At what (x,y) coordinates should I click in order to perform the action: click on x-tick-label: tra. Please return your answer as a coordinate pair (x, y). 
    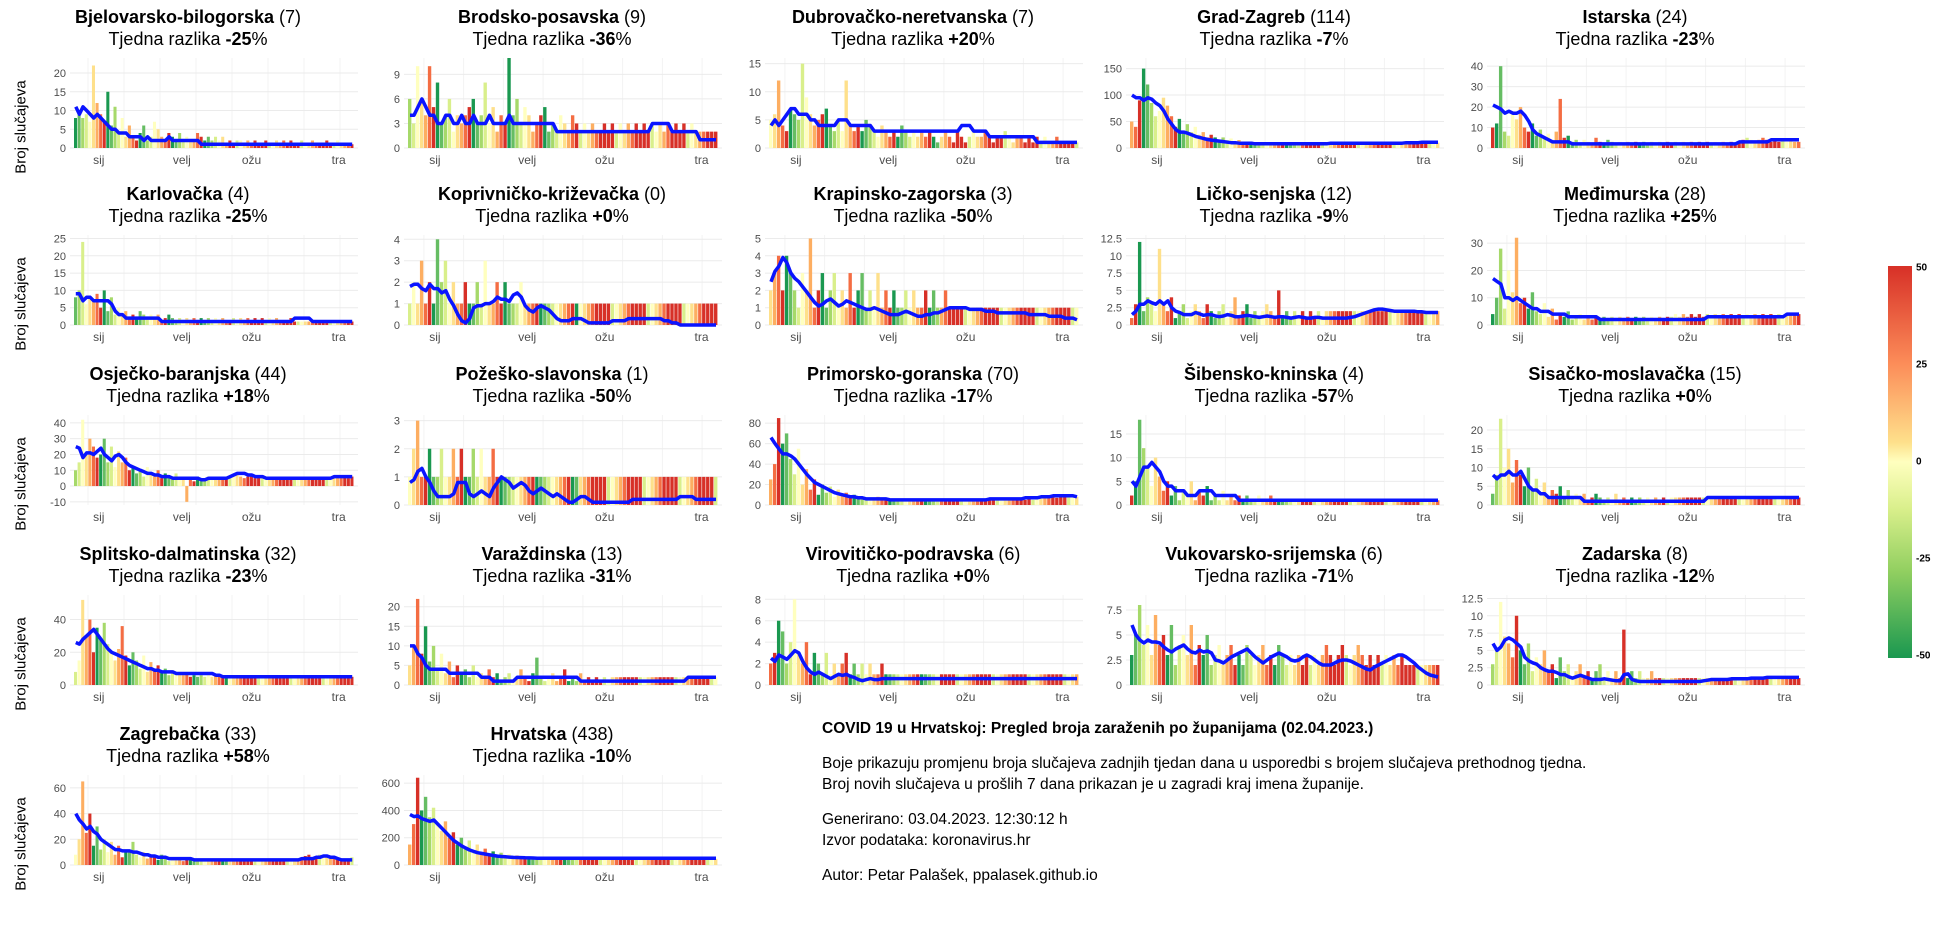
    Looking at the image, I should click on (1785, 697).